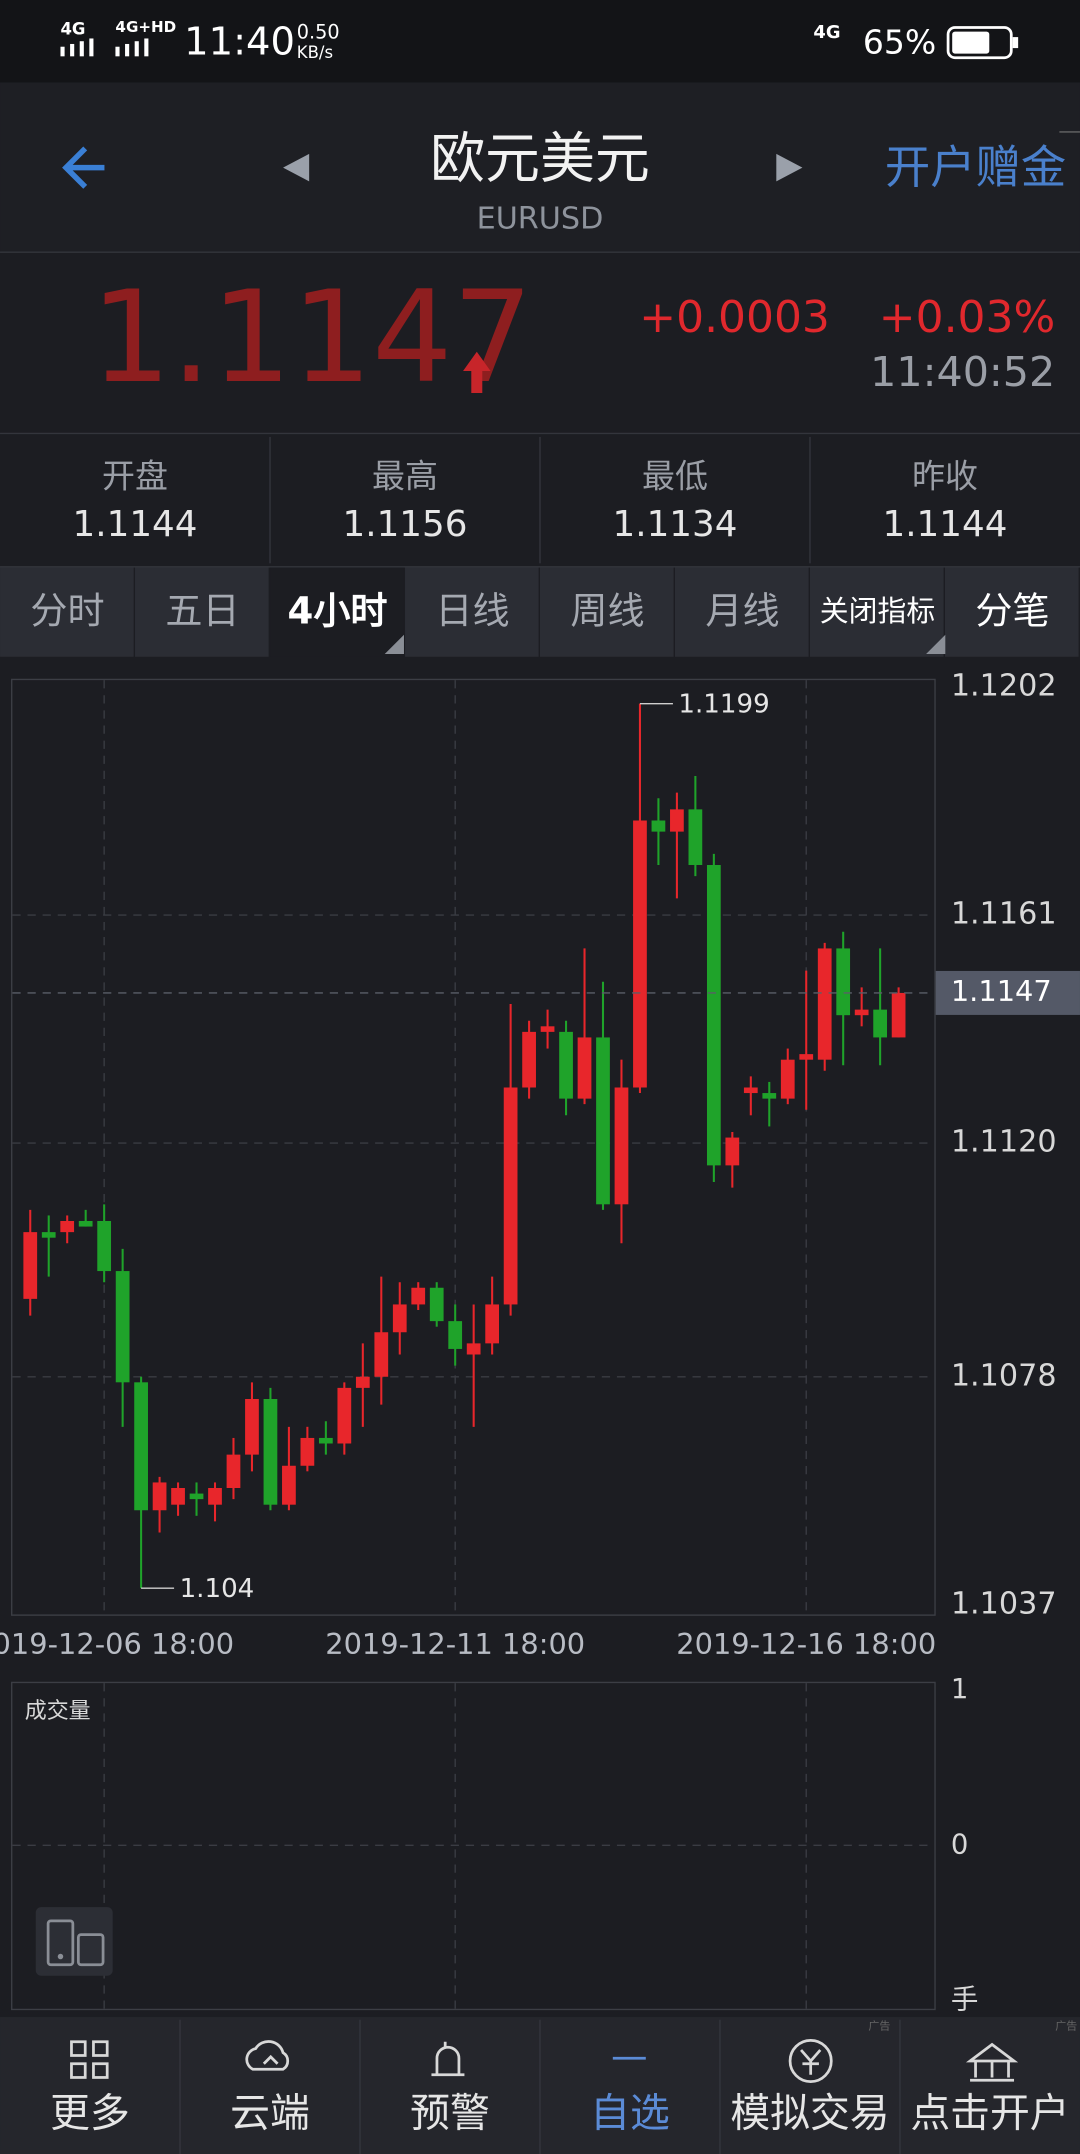 Image resolution: width=1080 pixels, height=2154 pixels. I want to click on stat-label: 开盘, so click(135, 476).